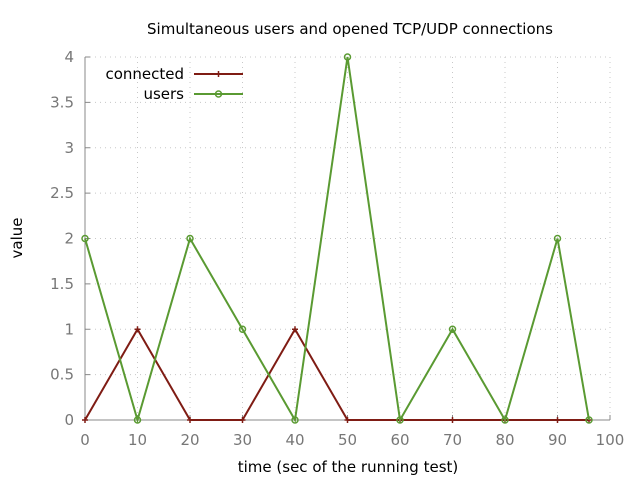 This screenshot has height=480, width=640. I want to click on legend-label: connected, so click(144, 74).